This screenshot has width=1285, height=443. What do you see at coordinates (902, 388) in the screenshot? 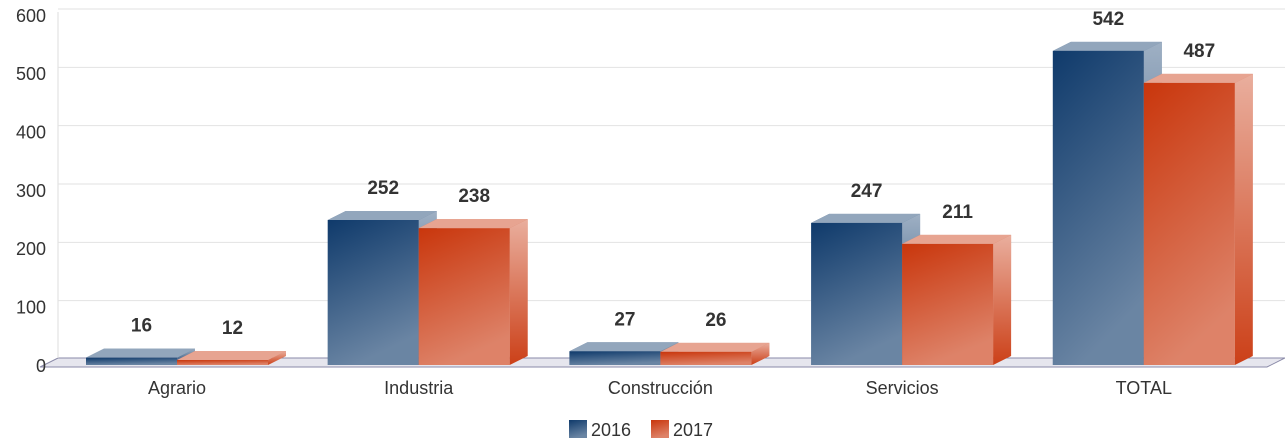
I see `x-tick-label: Servicios` at bounding box center [902, 388].